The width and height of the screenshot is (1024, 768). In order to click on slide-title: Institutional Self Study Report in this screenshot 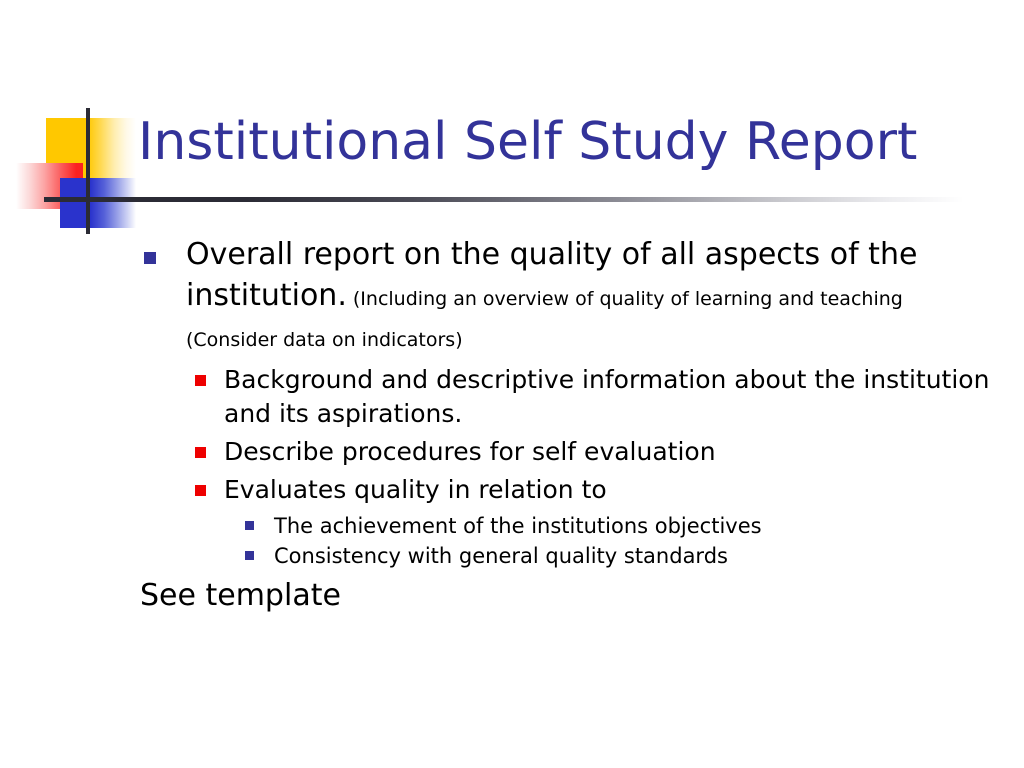, I will do `click(528, 142)`.